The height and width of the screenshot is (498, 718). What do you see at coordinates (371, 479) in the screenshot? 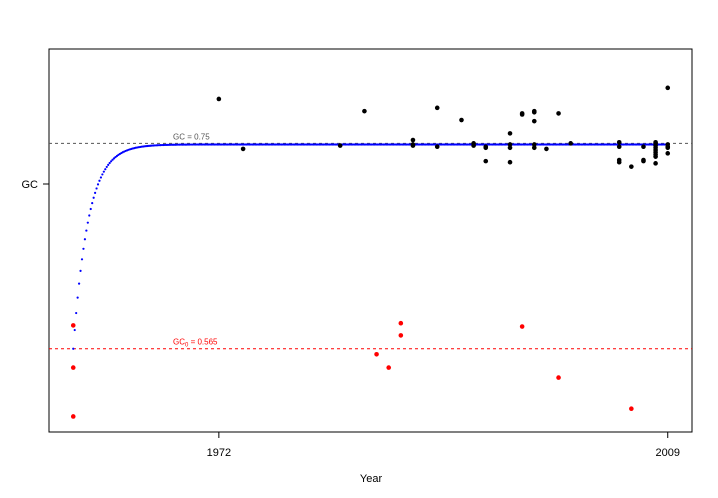
I see `x-axis-label: Year` at bounding box center [371, 479].